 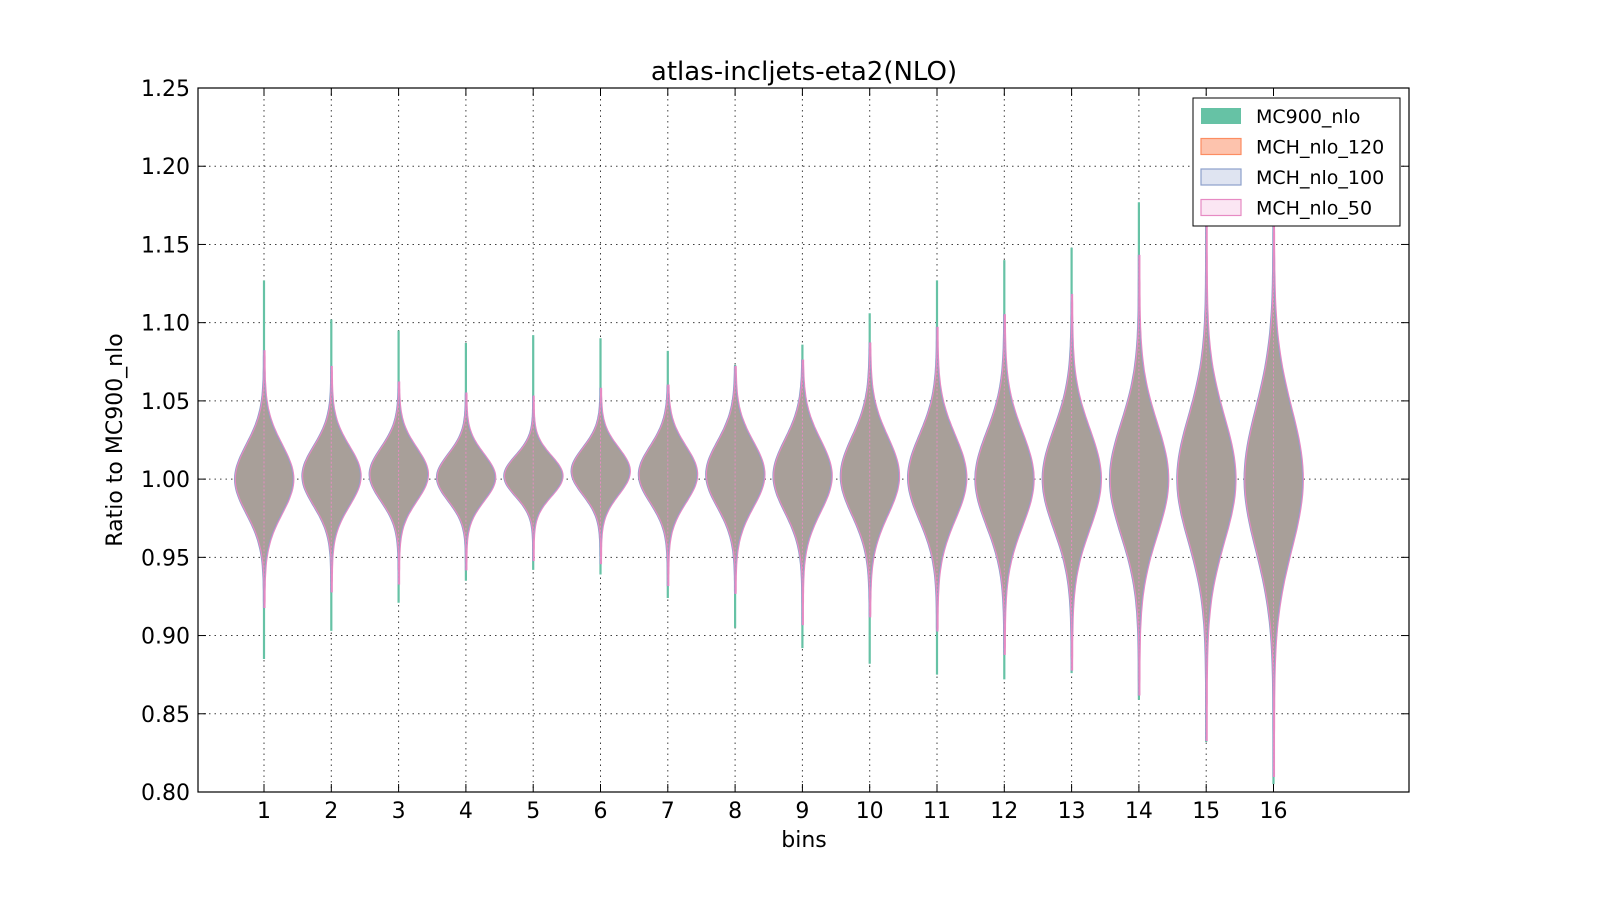 I want to click on x-tick-label: 6, so click(x=601, y=811).